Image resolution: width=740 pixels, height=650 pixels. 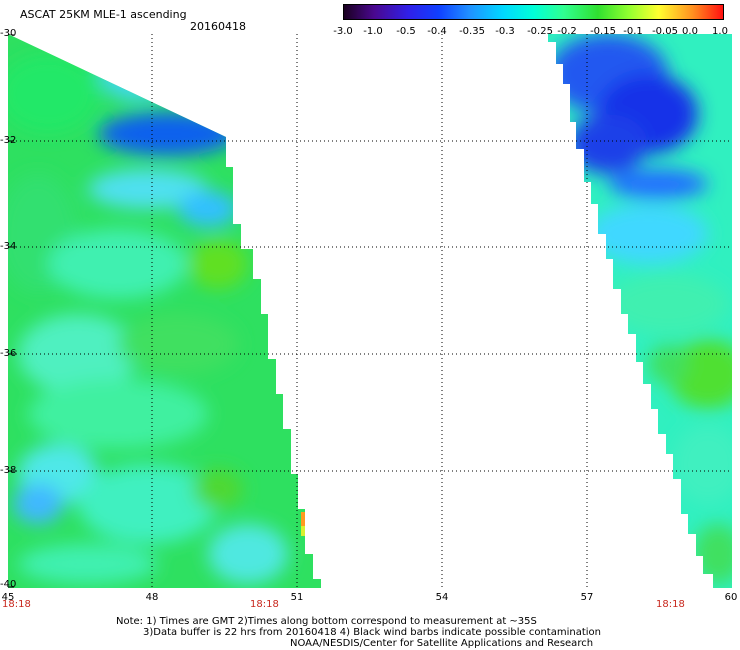 What do you see at coordinates (8, 597) in the screenshot?
I see `x-label: 45` at bounding box center [8, 597].